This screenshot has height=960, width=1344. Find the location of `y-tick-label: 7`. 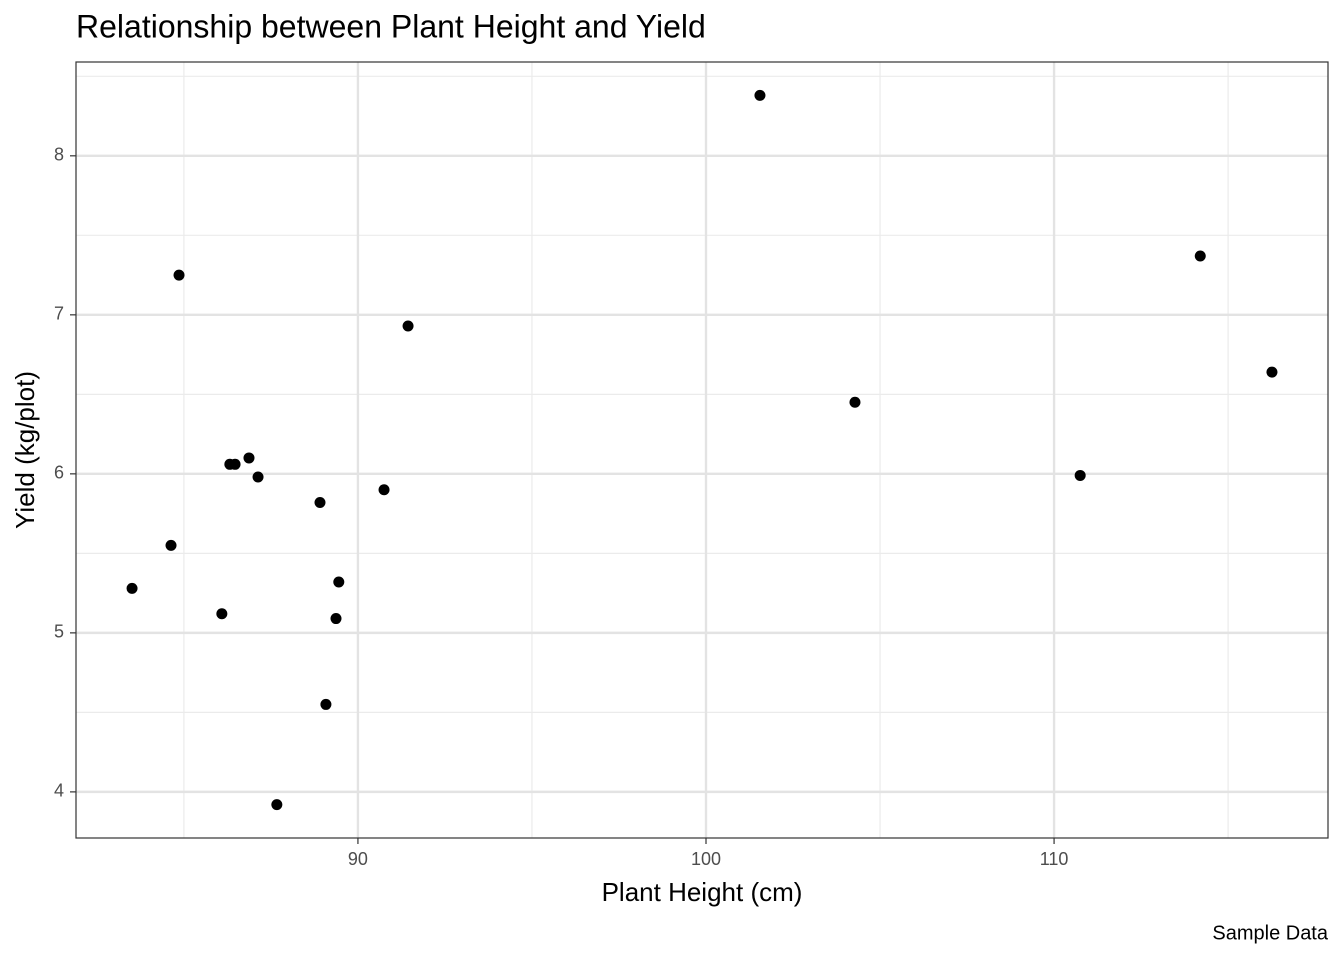

y-tick-label: 7 is located at coordinates (59, 314).